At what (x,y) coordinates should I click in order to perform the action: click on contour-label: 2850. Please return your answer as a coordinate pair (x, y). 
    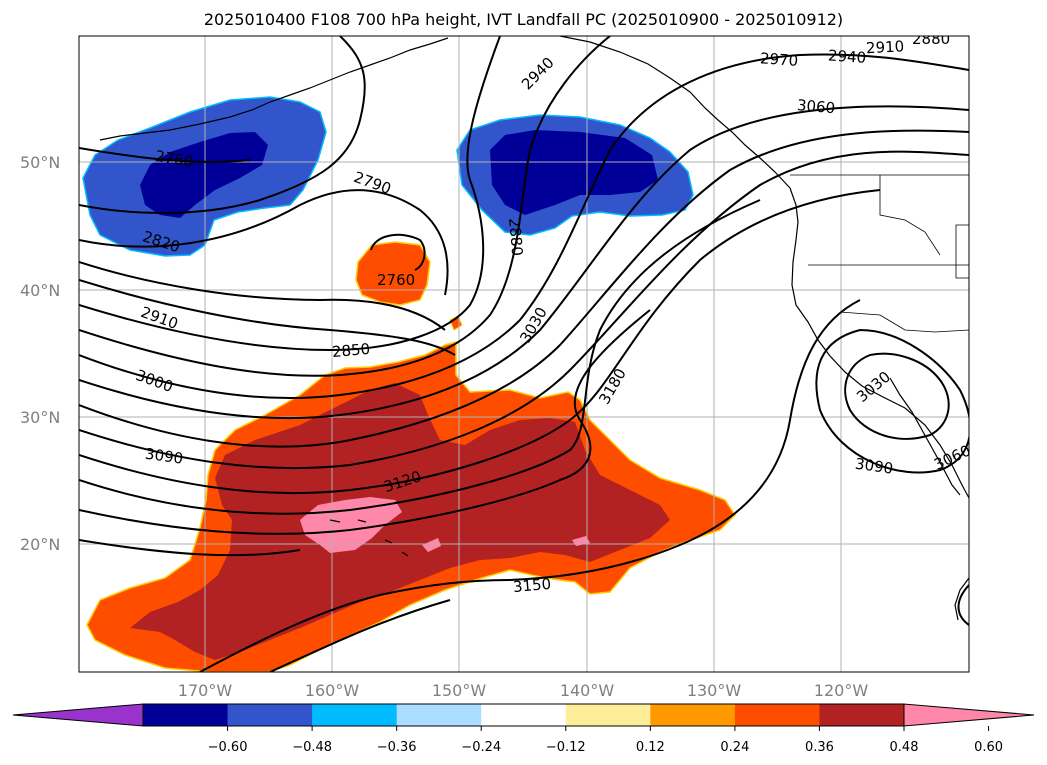
    Looking at the image, I should click on (351, 350).